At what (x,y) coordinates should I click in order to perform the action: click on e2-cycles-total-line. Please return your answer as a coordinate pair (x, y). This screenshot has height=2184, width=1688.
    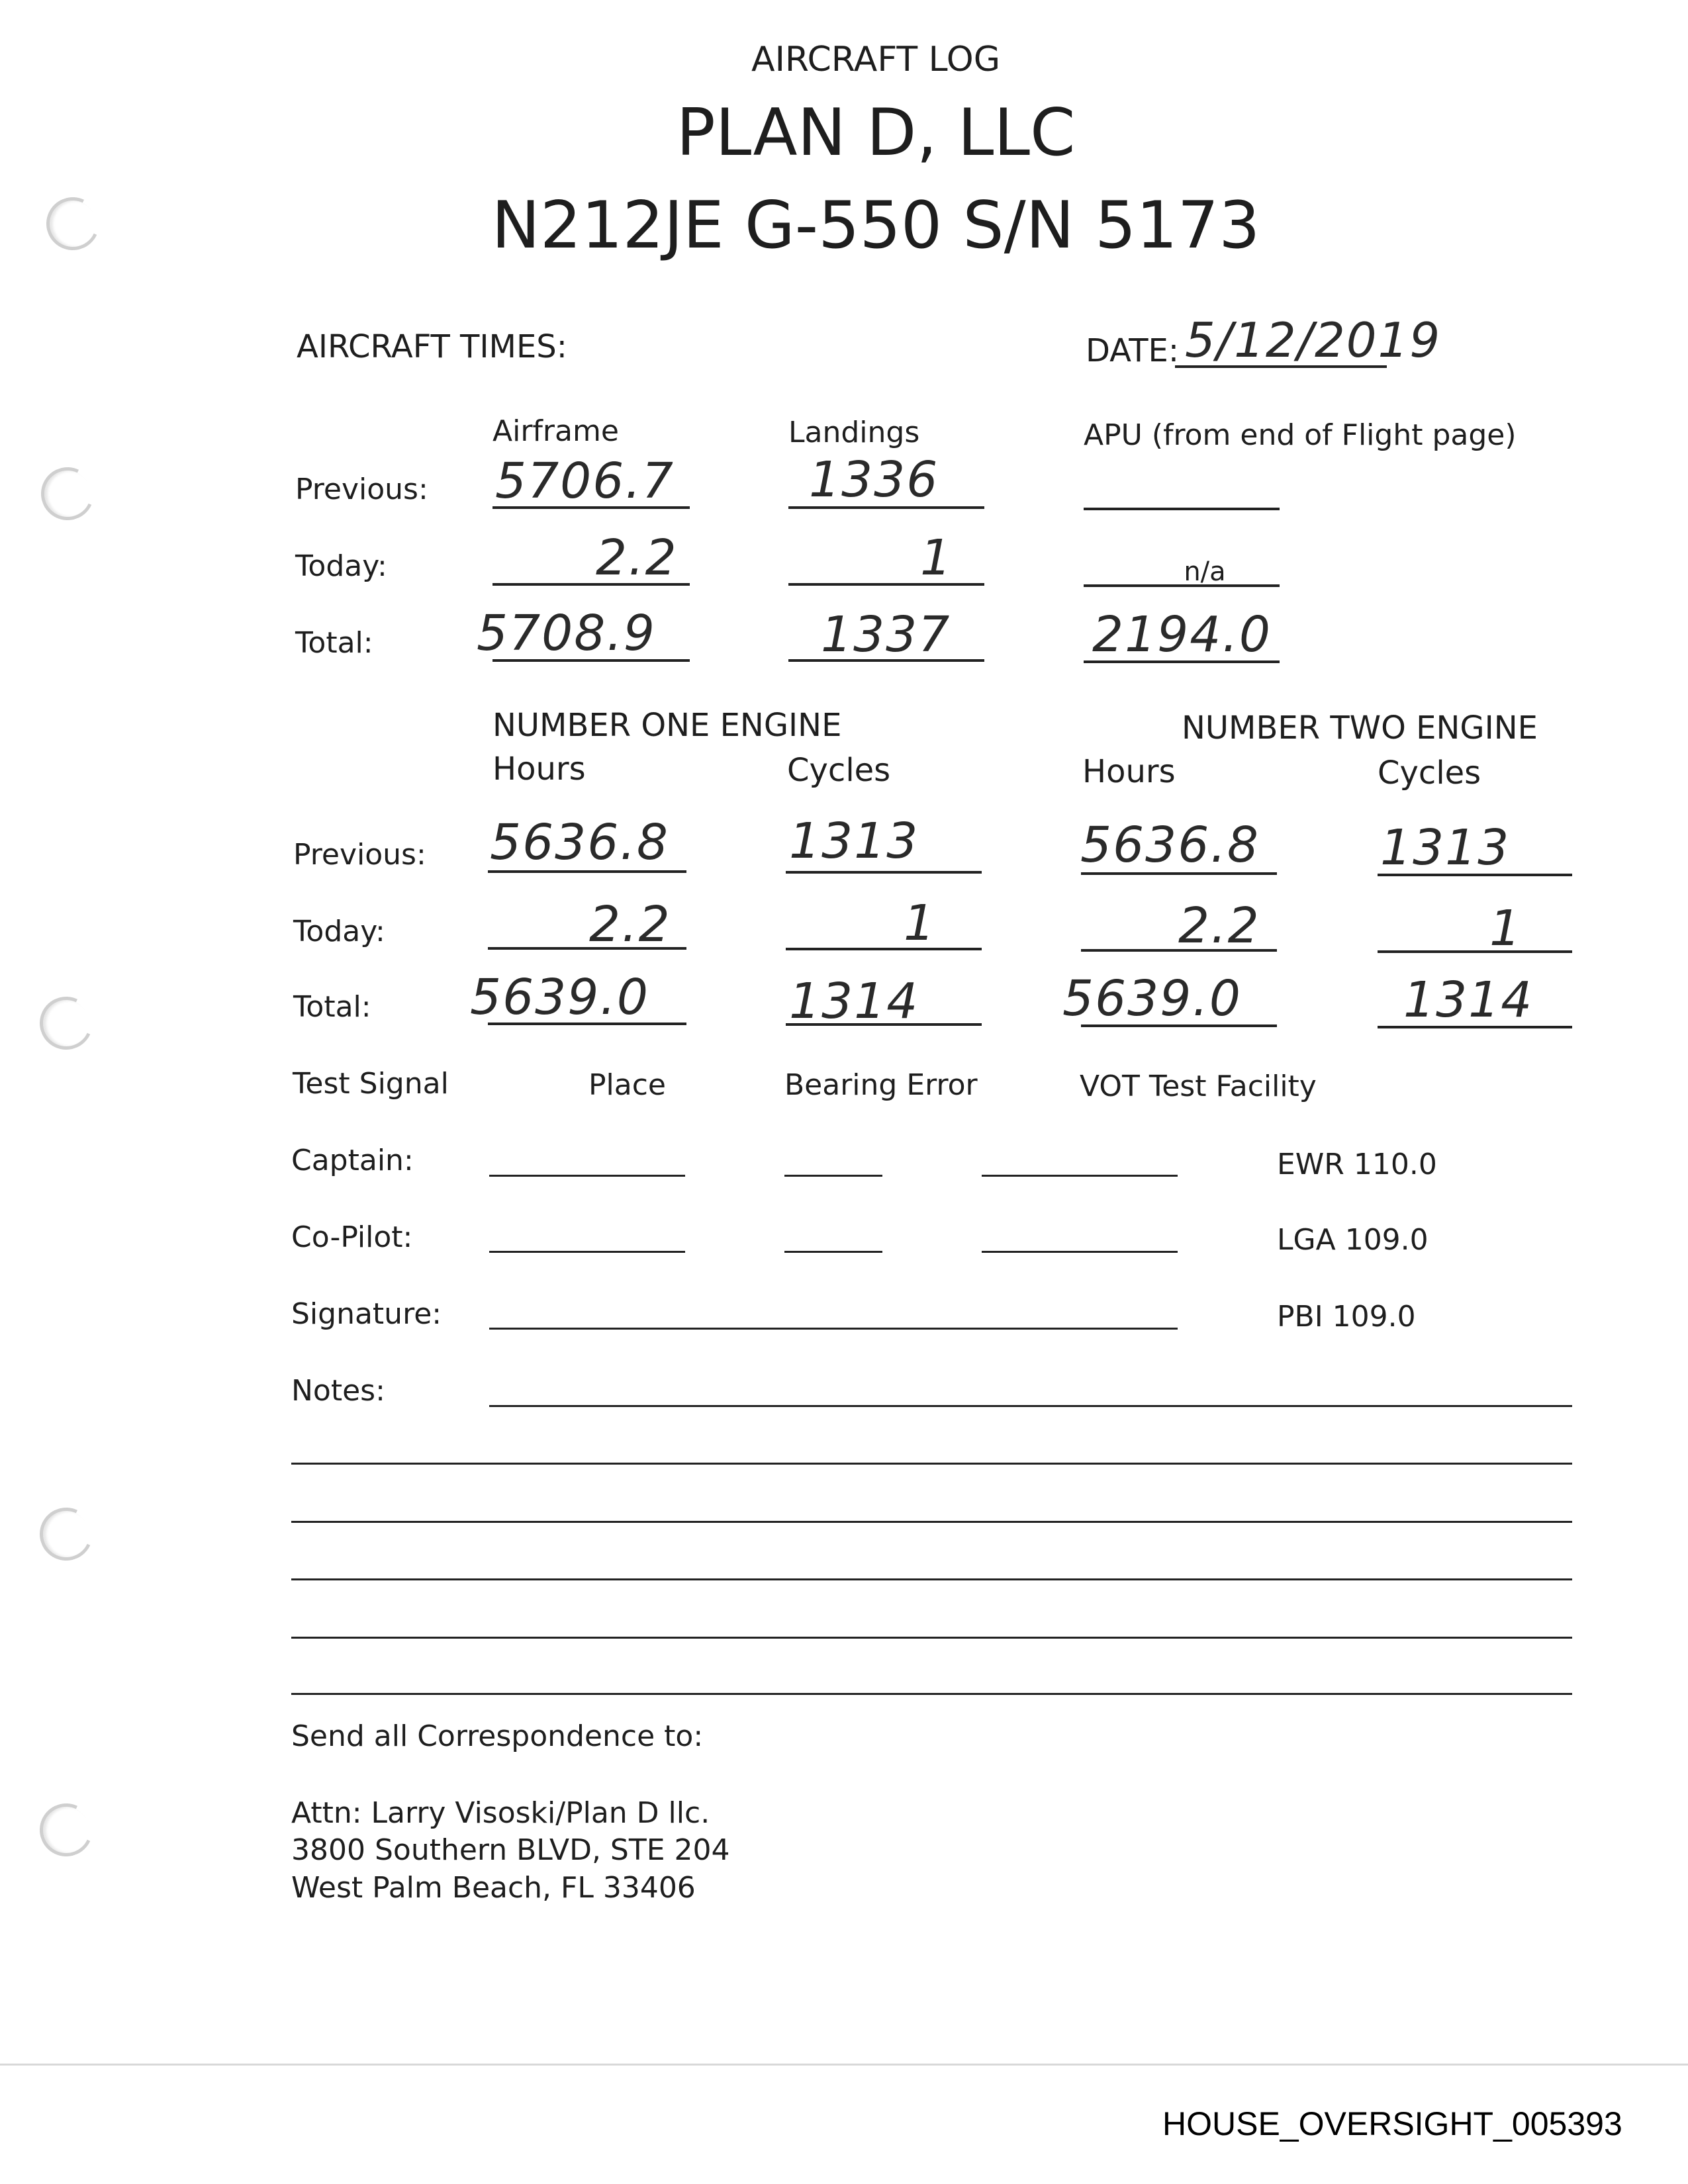
    Looking at the image, I should click on (1475, 1027).